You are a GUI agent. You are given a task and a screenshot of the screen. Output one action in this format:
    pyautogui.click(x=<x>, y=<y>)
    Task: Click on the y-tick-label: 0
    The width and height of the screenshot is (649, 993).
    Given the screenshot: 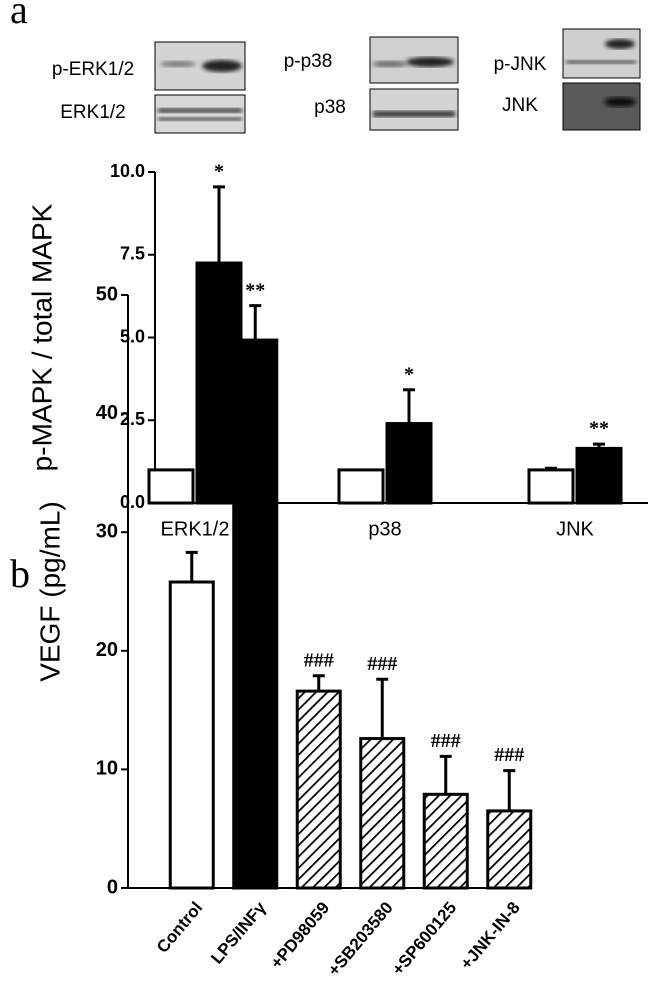 What is the action you would take?
    pyautogui.click(x=112, y=887)
    